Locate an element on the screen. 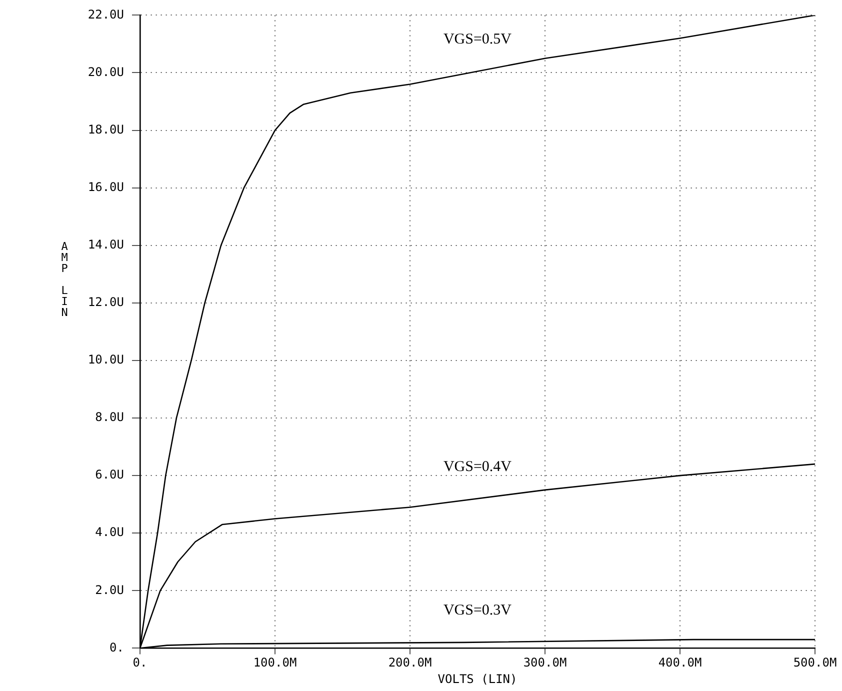 This screenshot has height=691, width=842. y-tick-label: 6.0U is located at coordinates (109, 475).